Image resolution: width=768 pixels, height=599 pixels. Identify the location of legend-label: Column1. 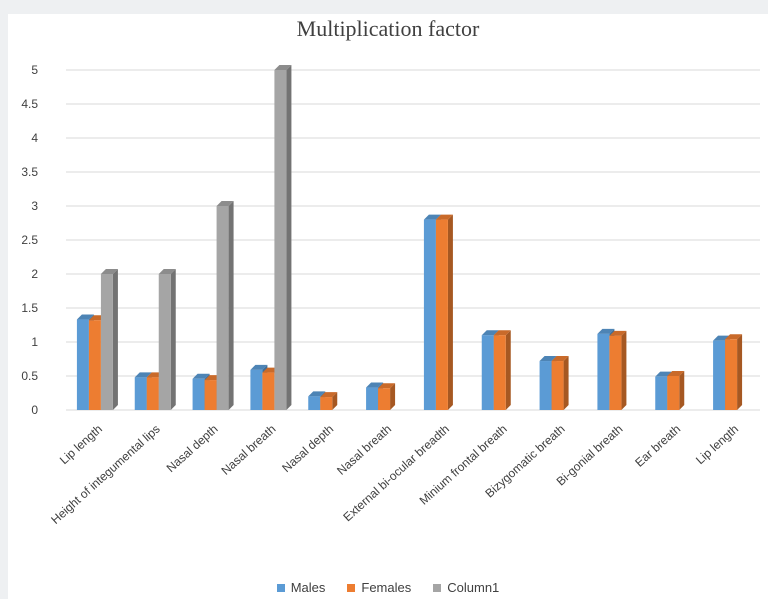
(473, 587).